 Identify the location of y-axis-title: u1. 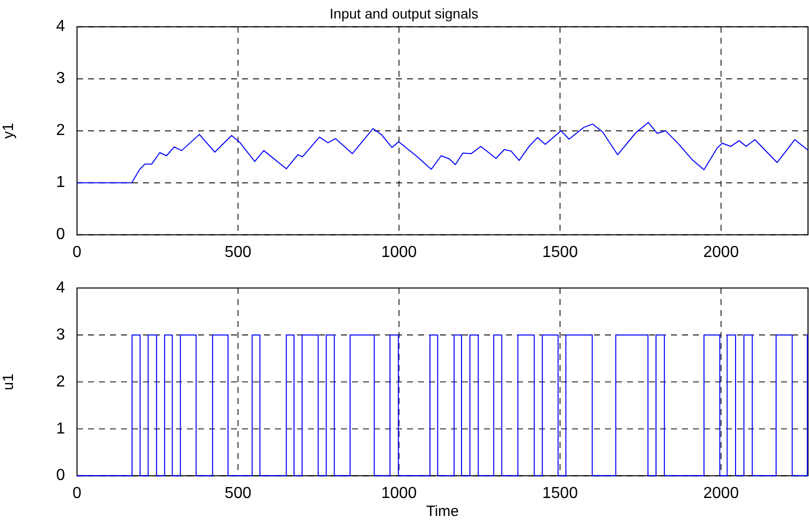
(9, 382).